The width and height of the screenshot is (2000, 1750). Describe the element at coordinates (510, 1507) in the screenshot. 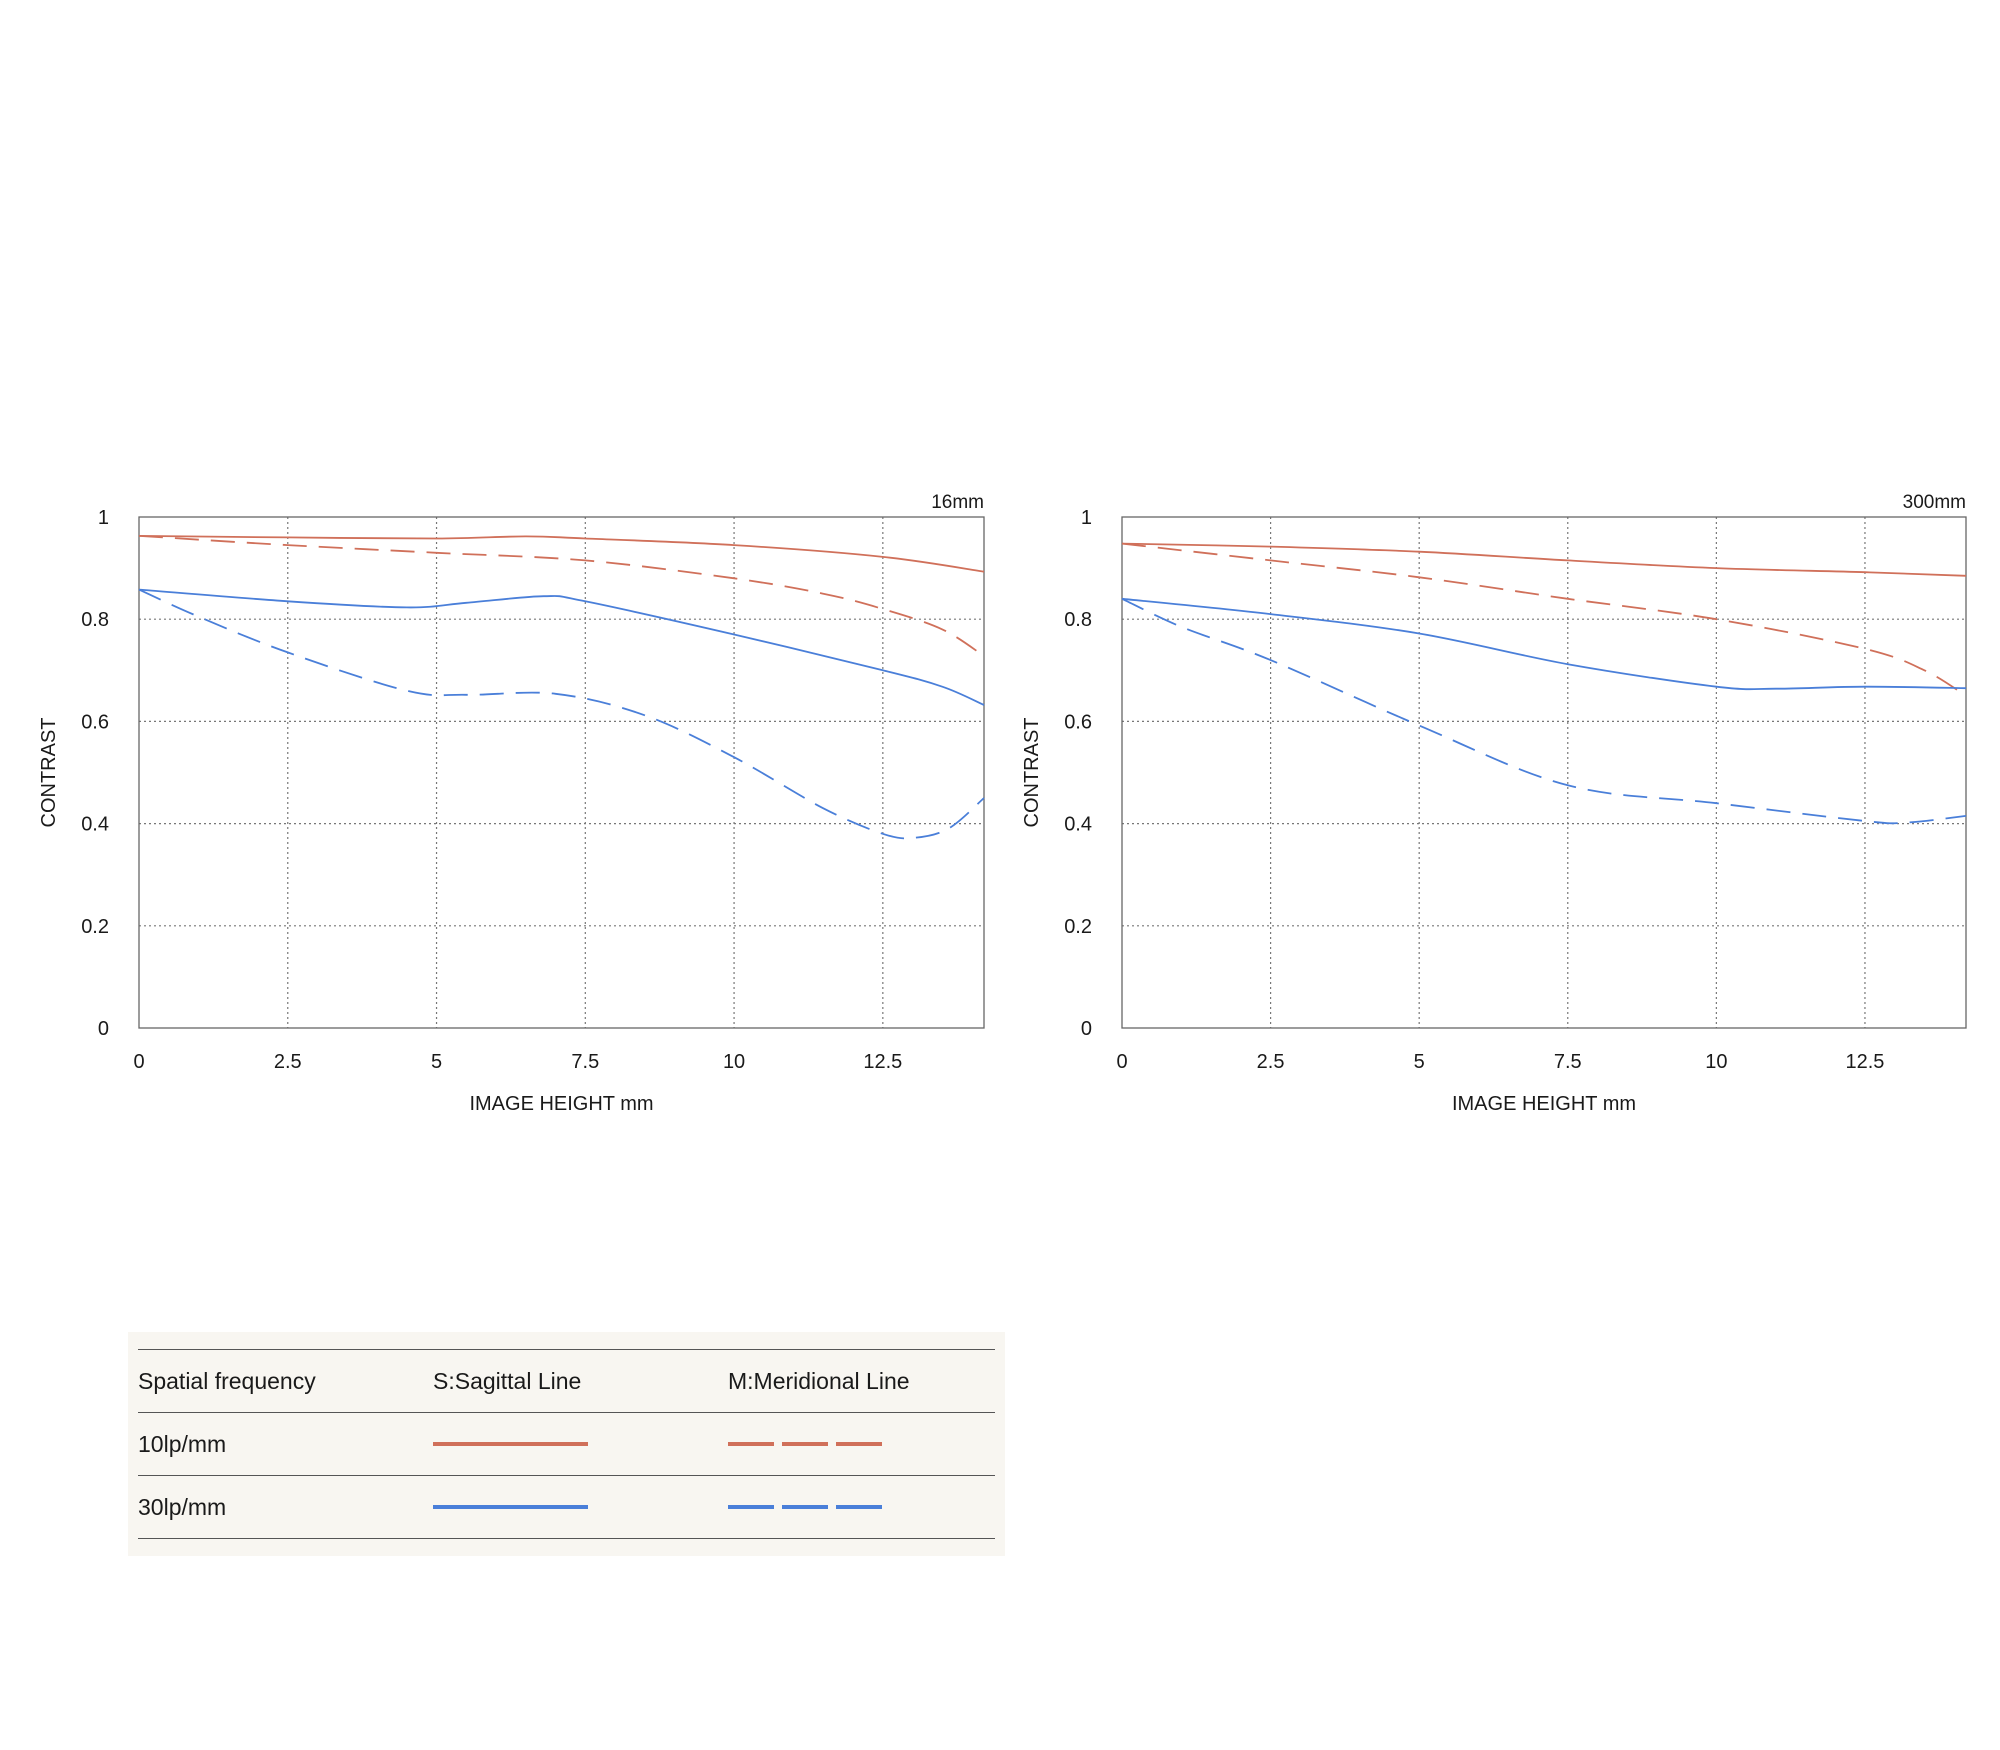

I see `legend-sample-30lp-sagittal` at that location.